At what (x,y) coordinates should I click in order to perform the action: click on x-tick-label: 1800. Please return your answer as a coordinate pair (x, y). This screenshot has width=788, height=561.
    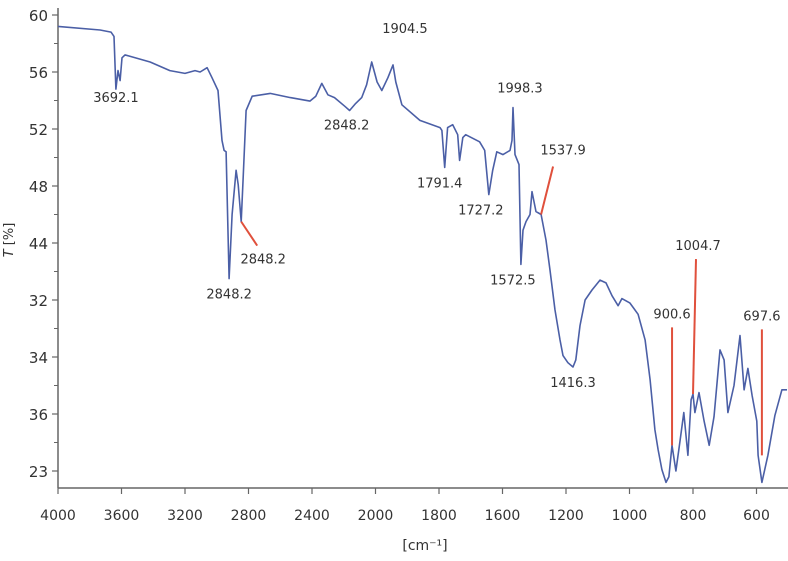
    Looking at the image, I should click on (439, 516).